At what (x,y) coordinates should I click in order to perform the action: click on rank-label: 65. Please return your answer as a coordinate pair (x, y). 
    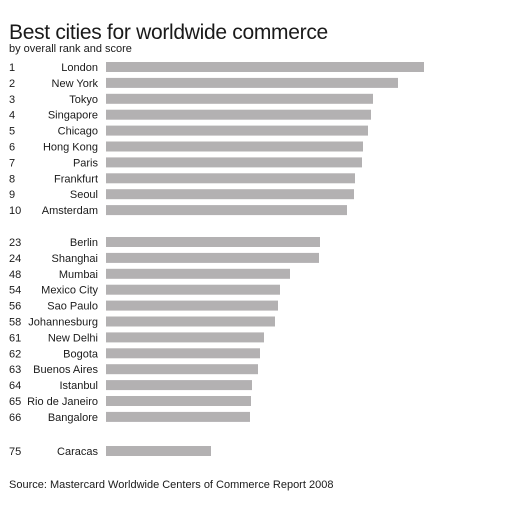
    Looking at the image, I should click on (15, 402).